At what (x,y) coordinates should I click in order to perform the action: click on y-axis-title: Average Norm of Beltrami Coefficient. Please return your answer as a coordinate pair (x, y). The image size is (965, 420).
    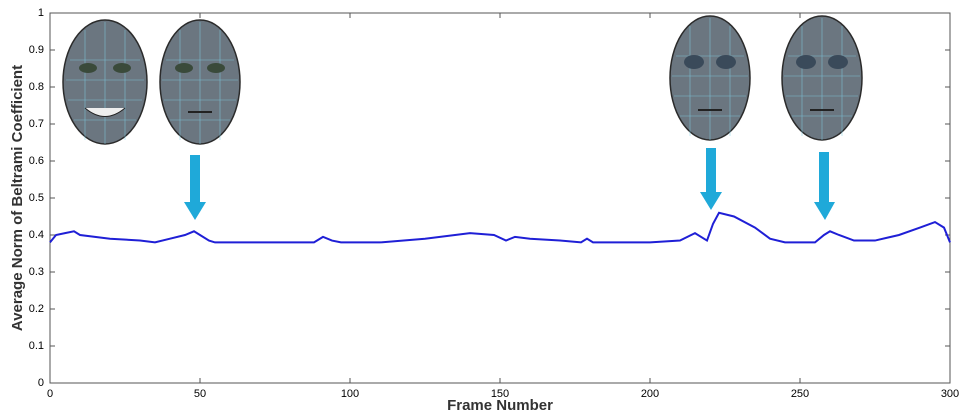
    Looking at the image, I should click on (17, 198).